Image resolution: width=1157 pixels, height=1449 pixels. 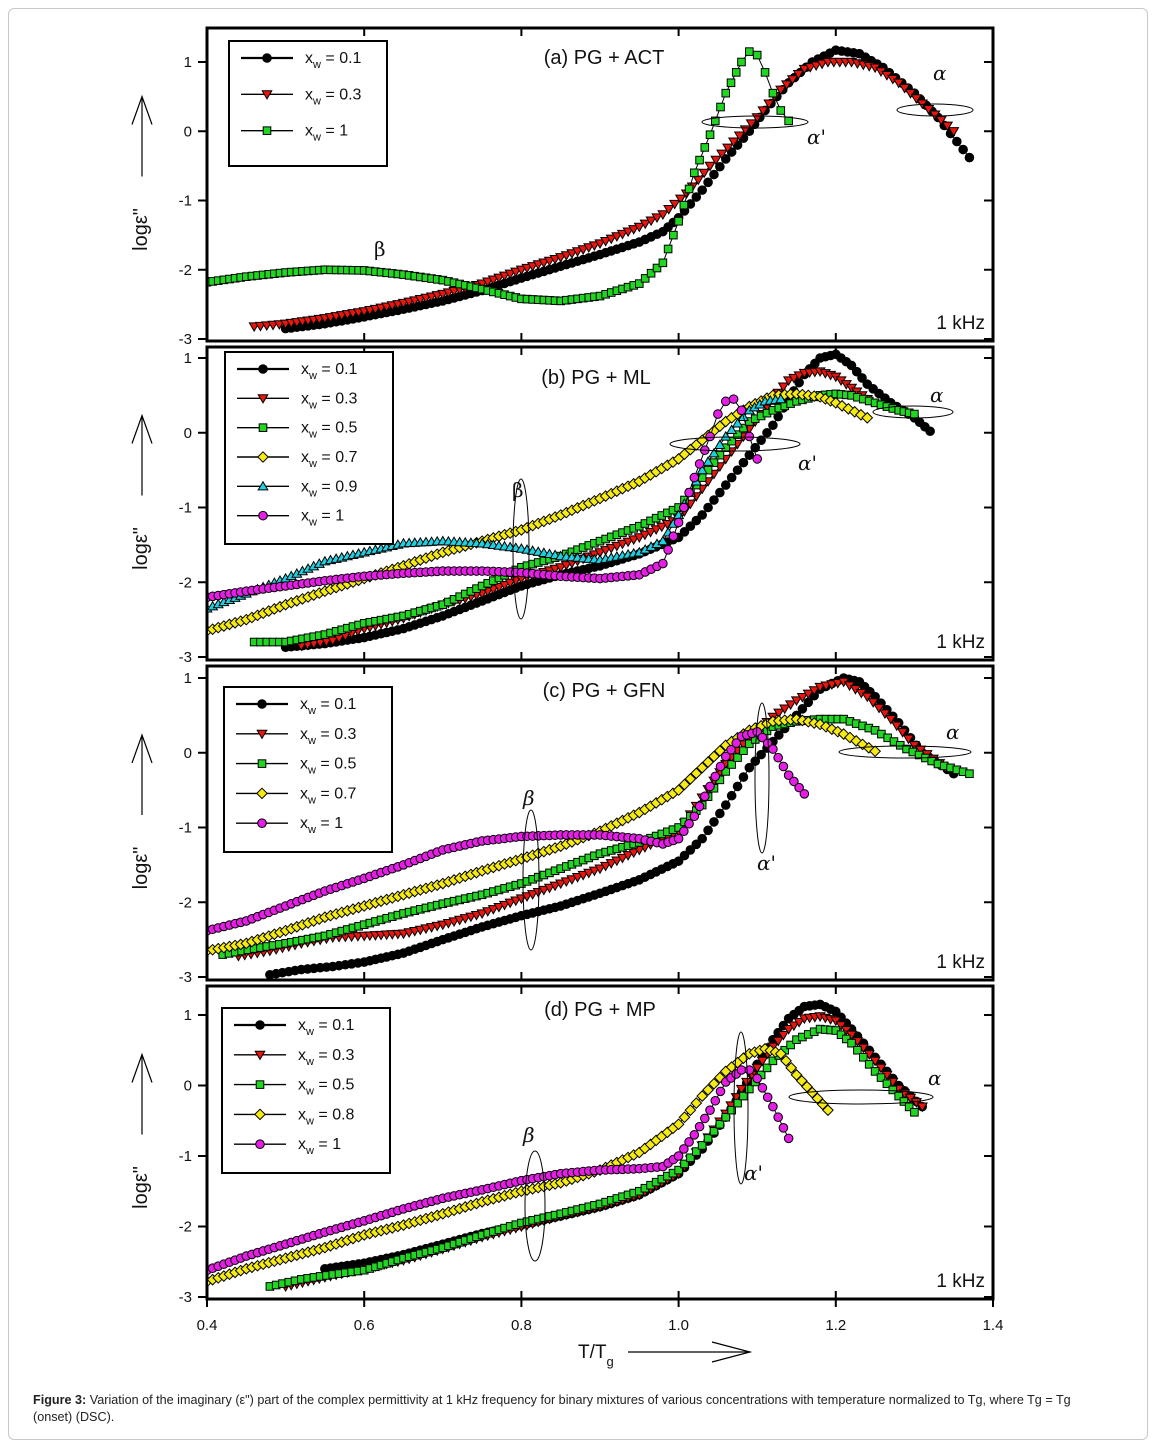 I want to click on legend-label: xw = 0.7, so click(x=328, y=795).